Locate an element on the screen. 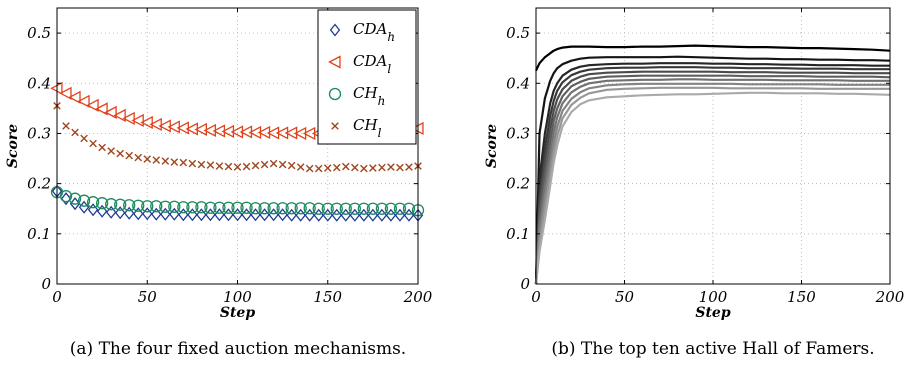  caption-a: (a) The four fixed auction mechanisms. is located at coordinates (238, 349).